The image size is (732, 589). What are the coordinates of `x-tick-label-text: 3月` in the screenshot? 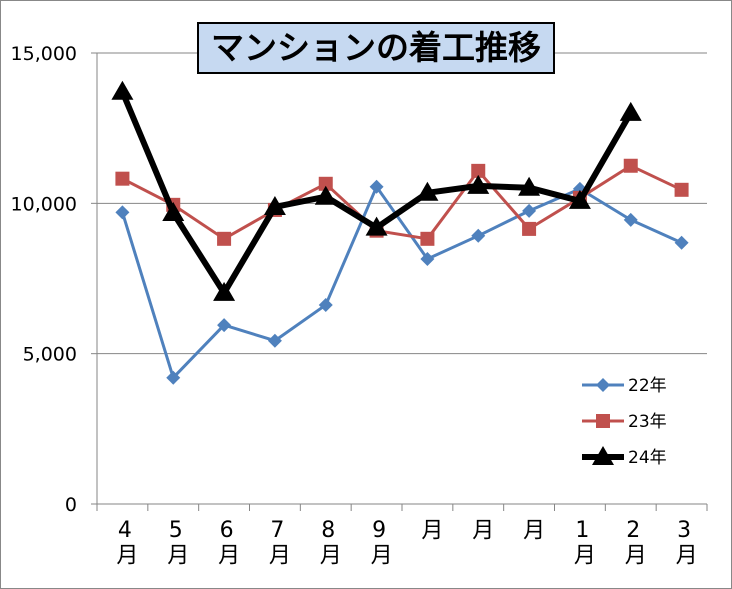 It's located at (683, 541).